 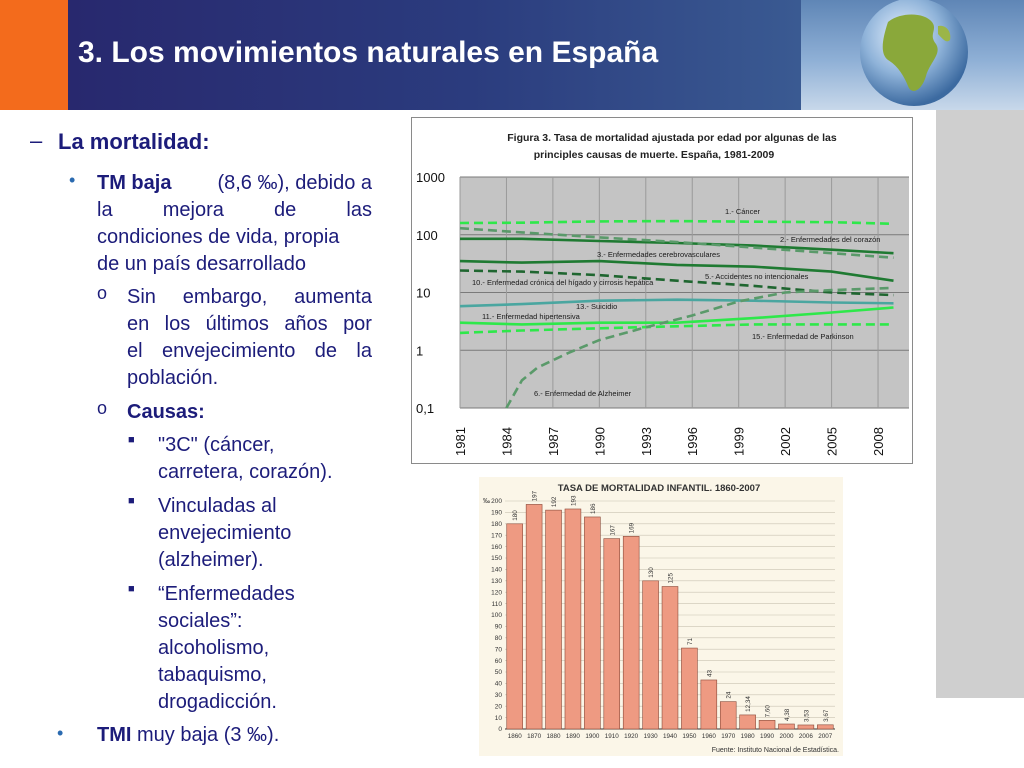 I want to click on series-label: 15.- Enfermedad de Parkinson, so click(x=803, y=336).